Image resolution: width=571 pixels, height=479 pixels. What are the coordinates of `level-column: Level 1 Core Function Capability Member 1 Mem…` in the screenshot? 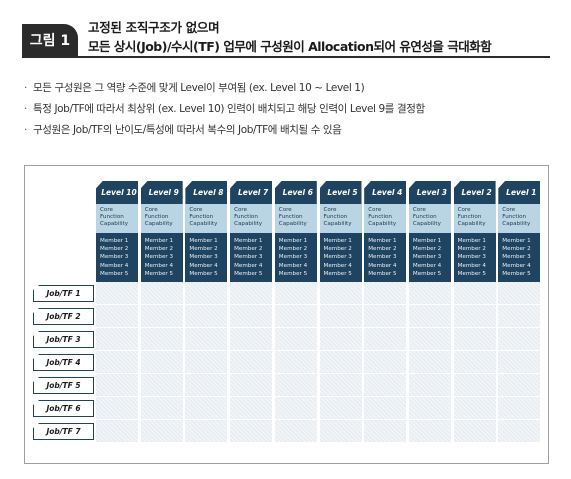 It's located at (519, 231).